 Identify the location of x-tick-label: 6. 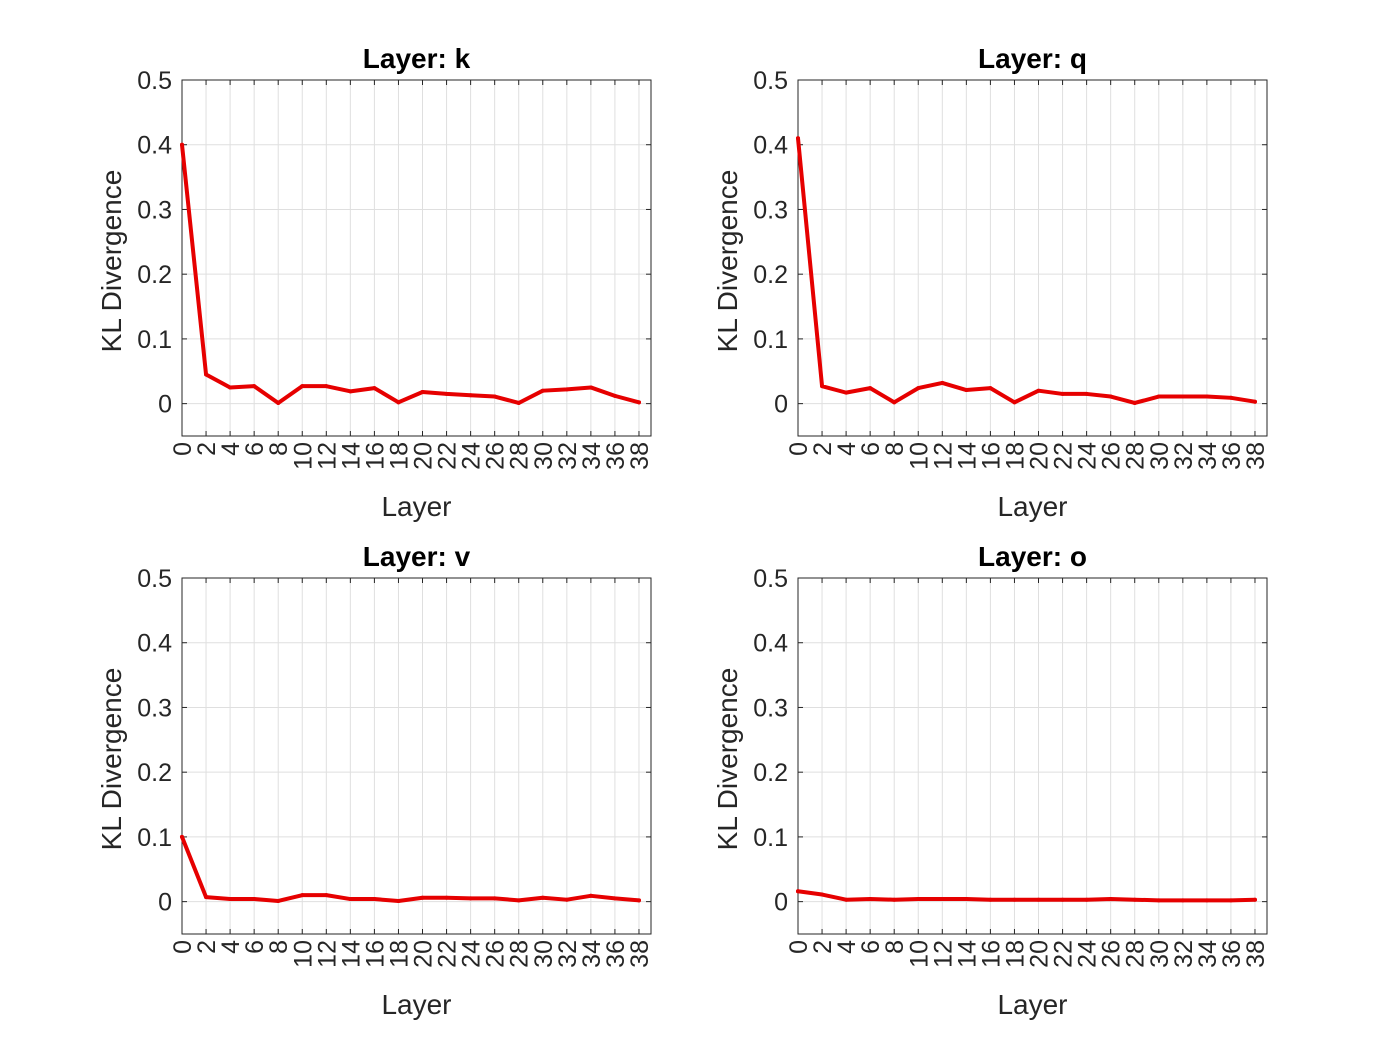
(871, 449).